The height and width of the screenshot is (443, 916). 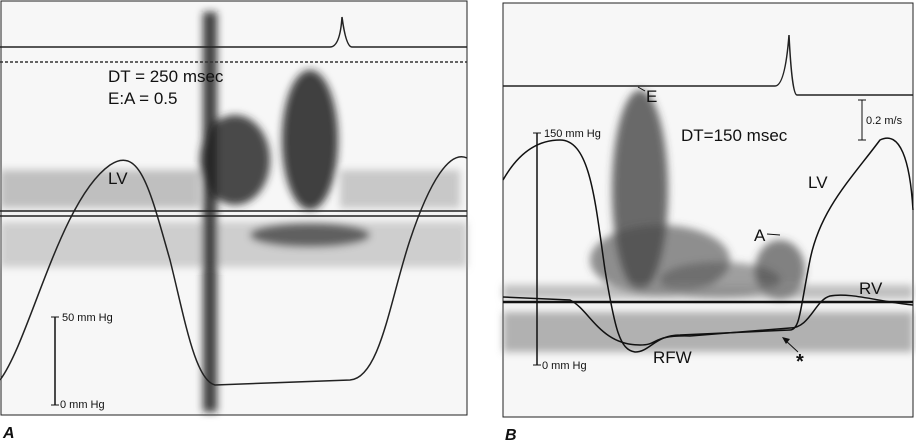 What do you see at coordinates (166, 76) in the screenshot?
I see `panel-a-dt-label: DT = 250 msec` at bounding box center [166, 76].